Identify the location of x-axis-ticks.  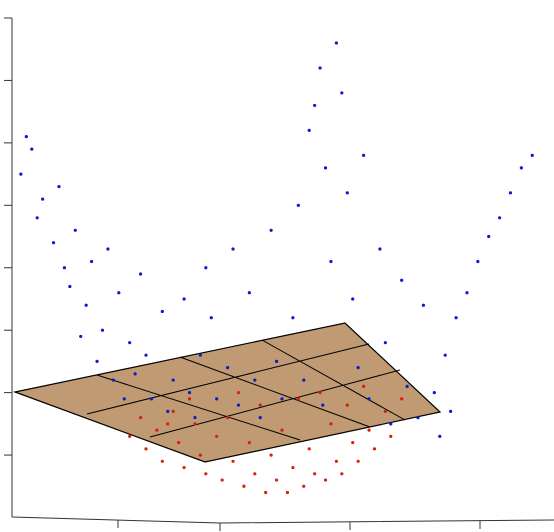
(299, 525).